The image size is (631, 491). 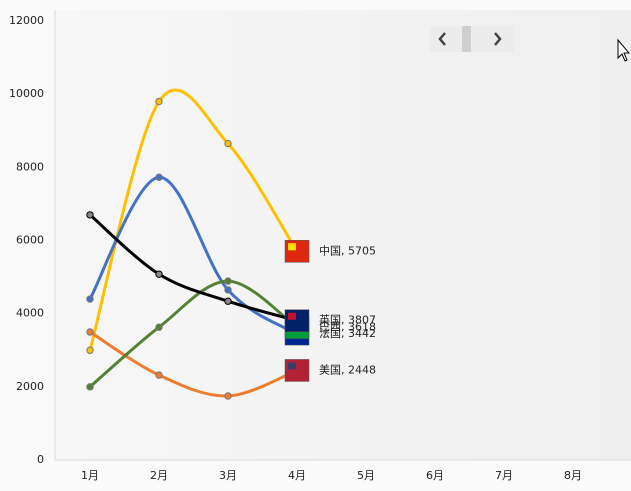 I want to click on value-label: 5705, so click(x=362, y=250).